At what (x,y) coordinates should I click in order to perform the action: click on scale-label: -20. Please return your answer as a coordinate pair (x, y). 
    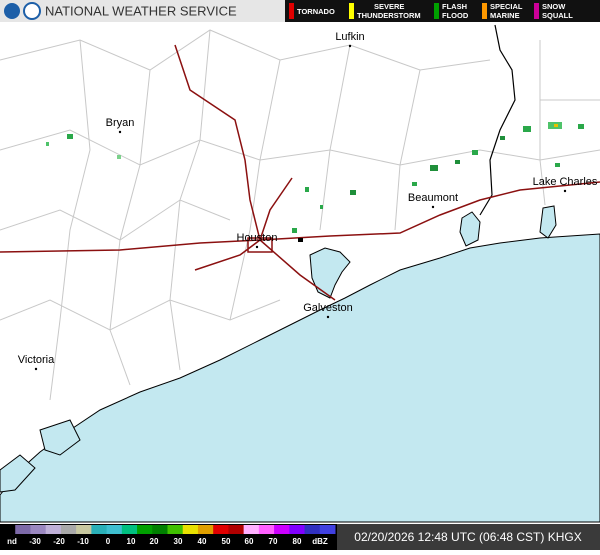
    Looking at the image, I should click on (59, 541).